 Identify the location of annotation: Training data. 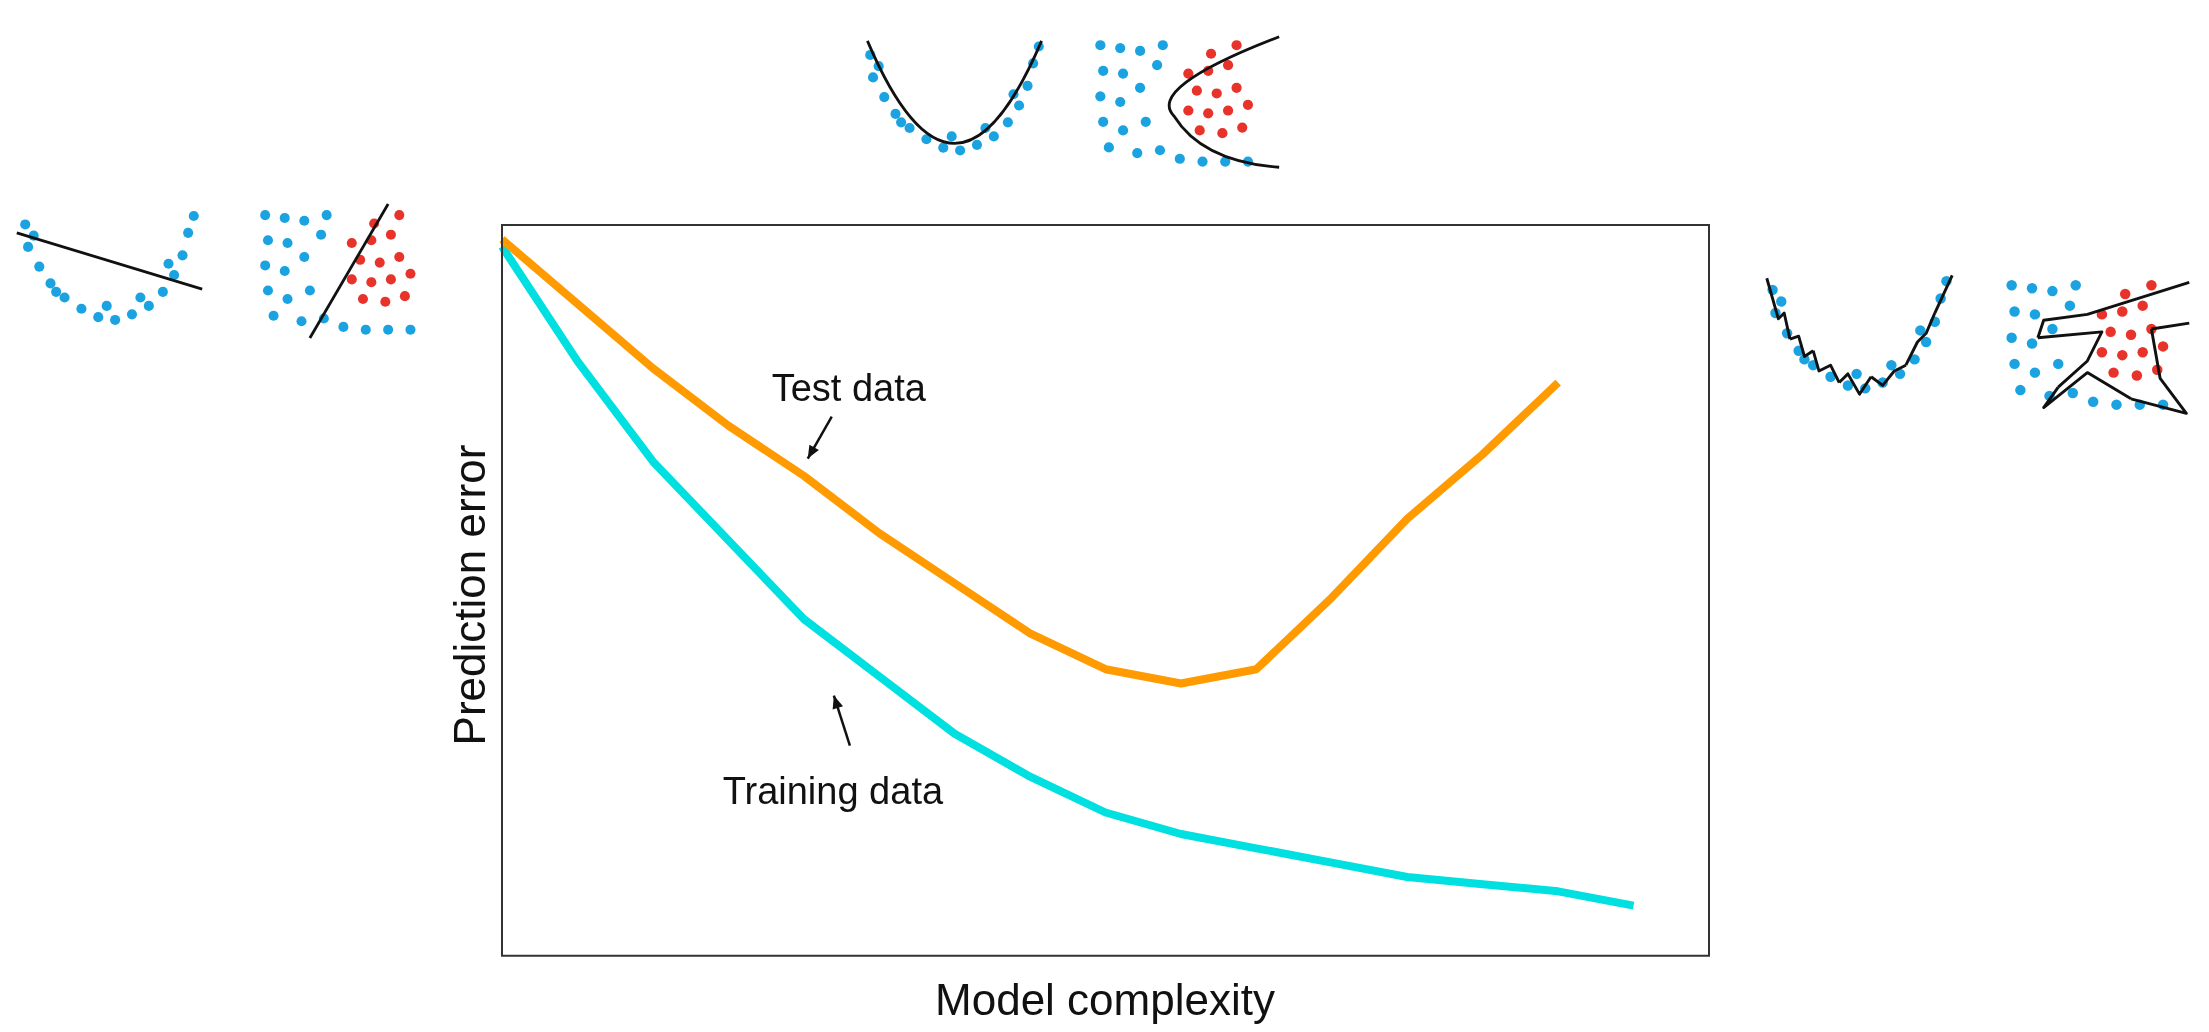
(833, 791).